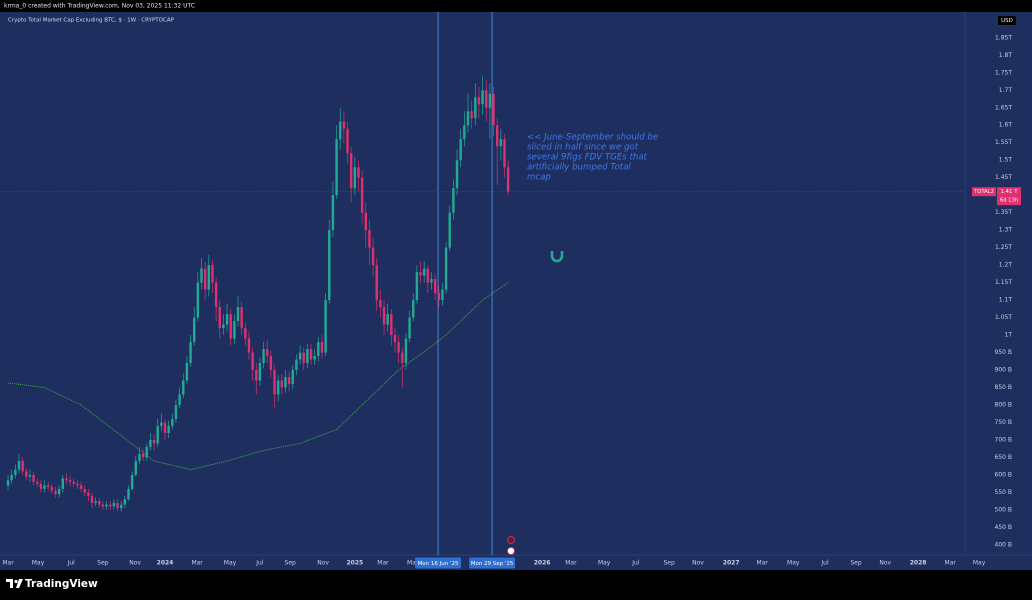 The height and width of the screenshot is (600, 1032). Describe the element at coordinates (1003, 37) in the screenshot. I see `y-tick-label: 1.85T` at that location.